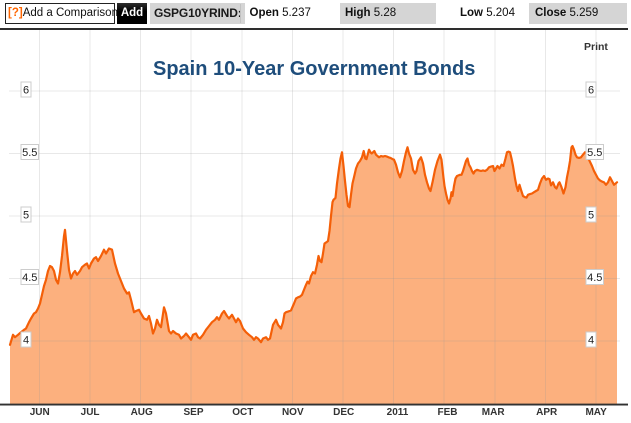 The height and width of the screenshot is (423, 631). Describe the element at coordinates (494, 412) in the screenshot. I see `svg-text: MAR` at that location.